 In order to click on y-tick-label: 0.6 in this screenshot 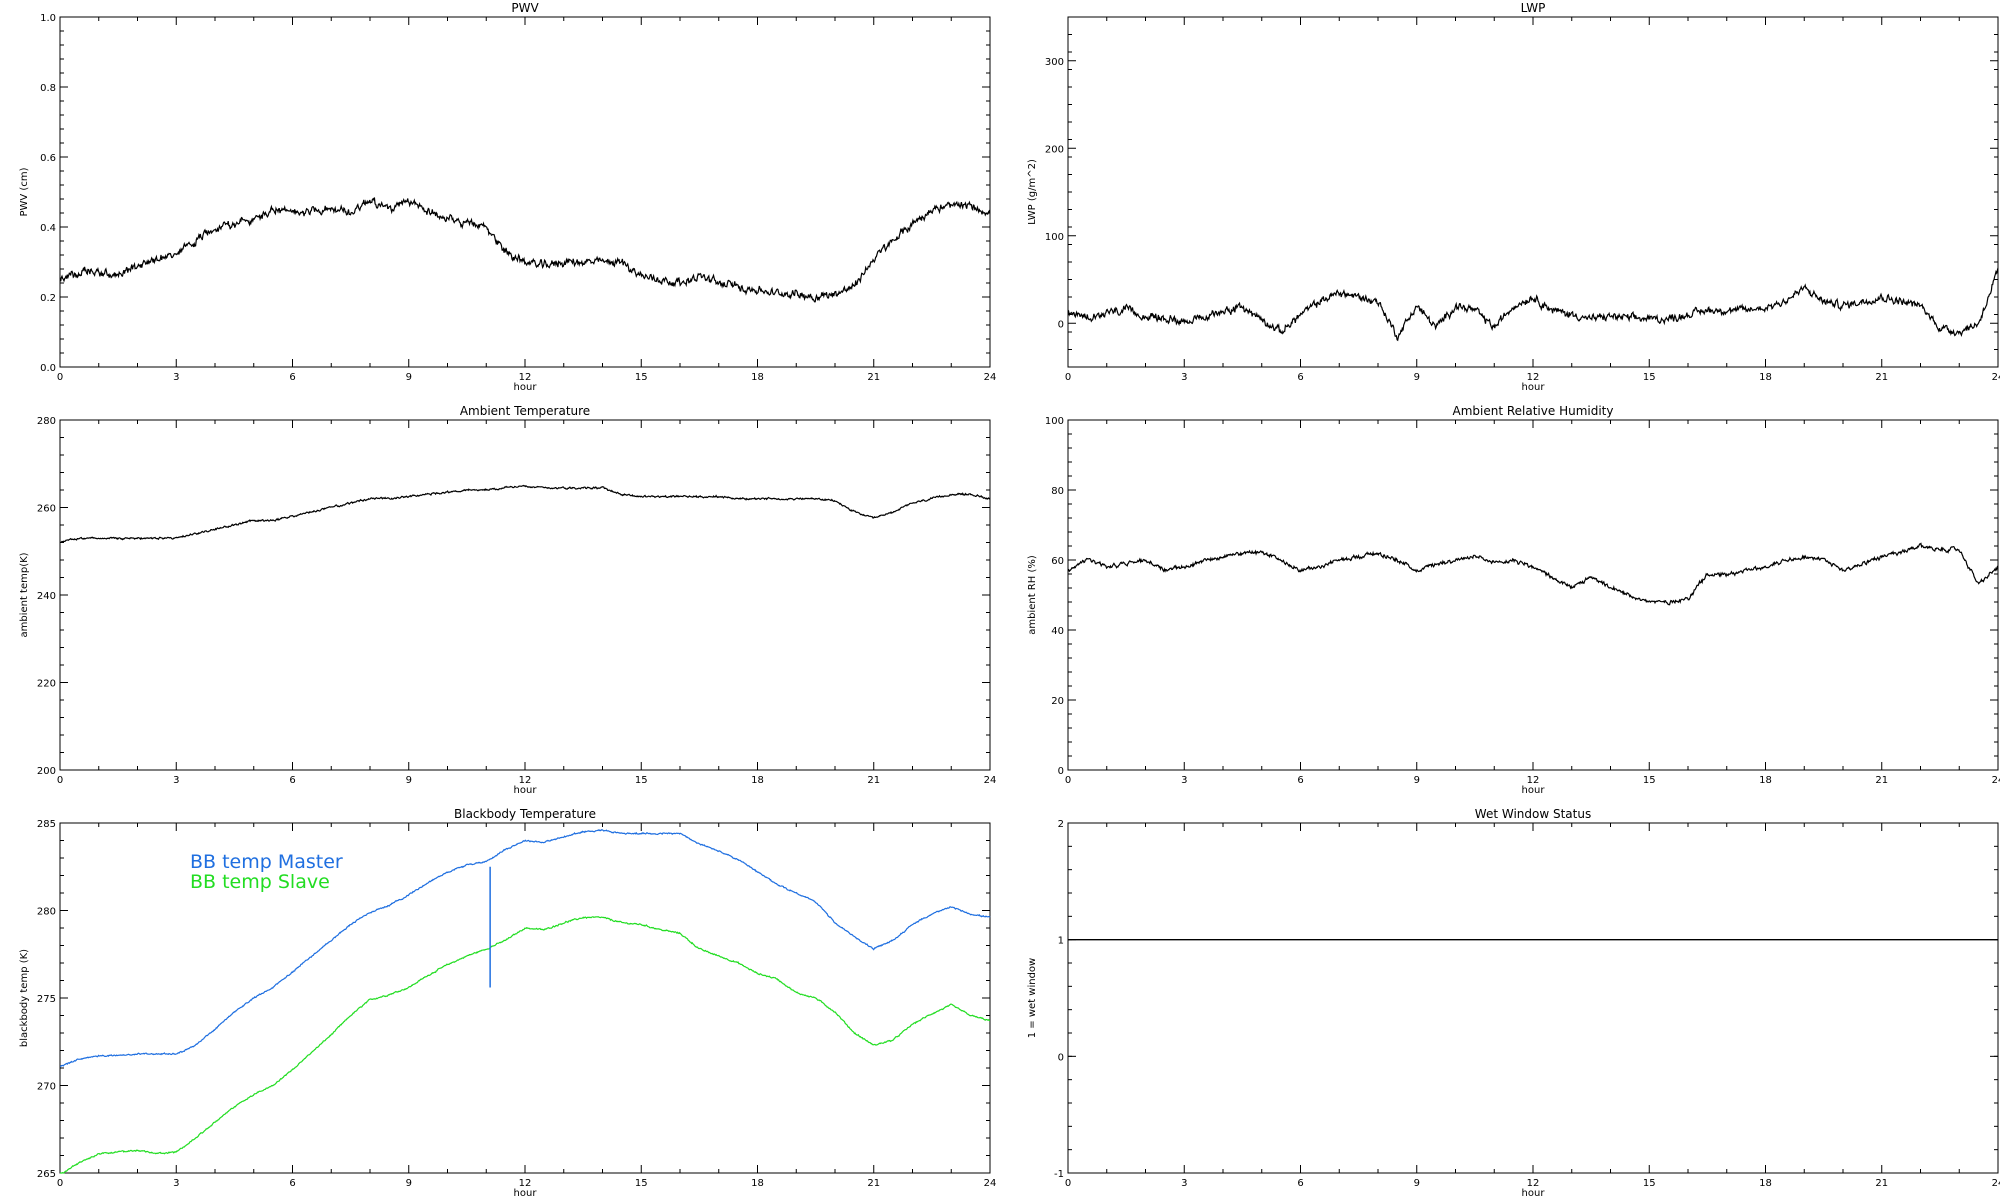, I will do `click(48, 158)`.